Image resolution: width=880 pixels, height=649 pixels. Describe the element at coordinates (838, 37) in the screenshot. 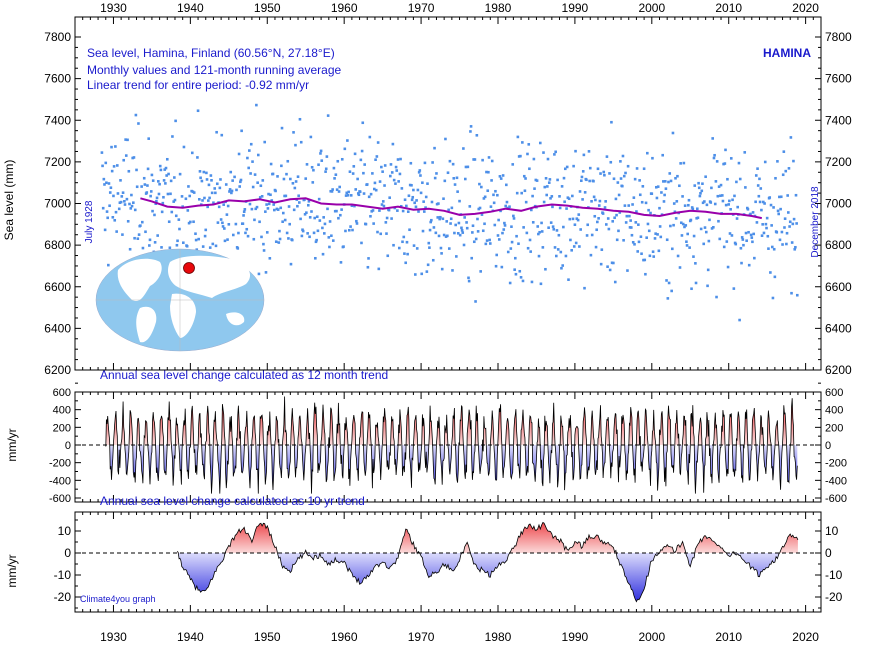

I see `y-tick-label-right: 7800` at that location.